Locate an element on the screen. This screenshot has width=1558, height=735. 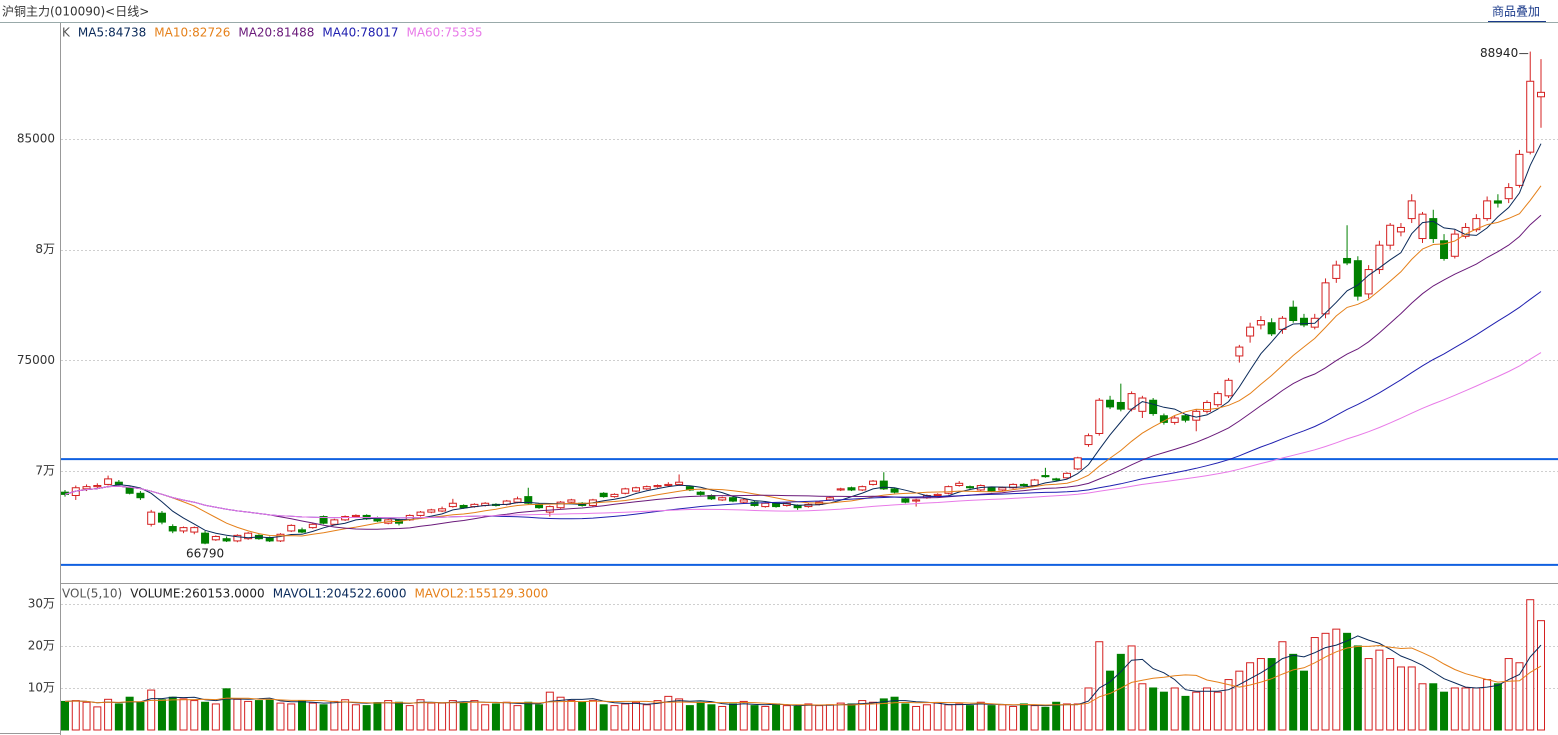
y-tick-label: 10万 is located at coordinates (41, 687).